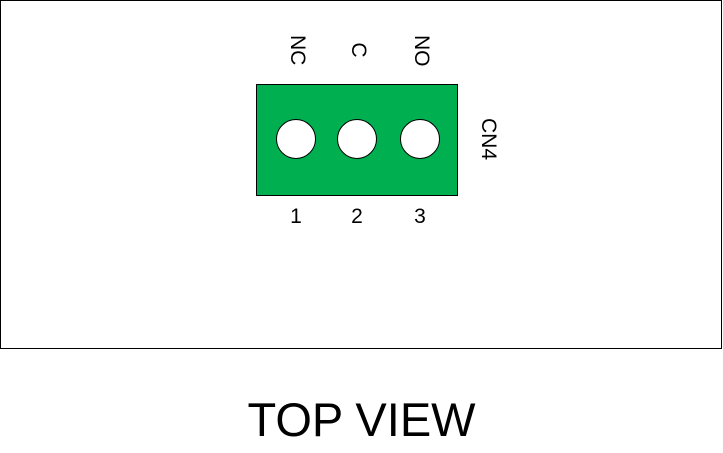  Describe the element at coordinates (421, 51) in the screenshot. I see `pin-3-signal-label: NO` at that location.